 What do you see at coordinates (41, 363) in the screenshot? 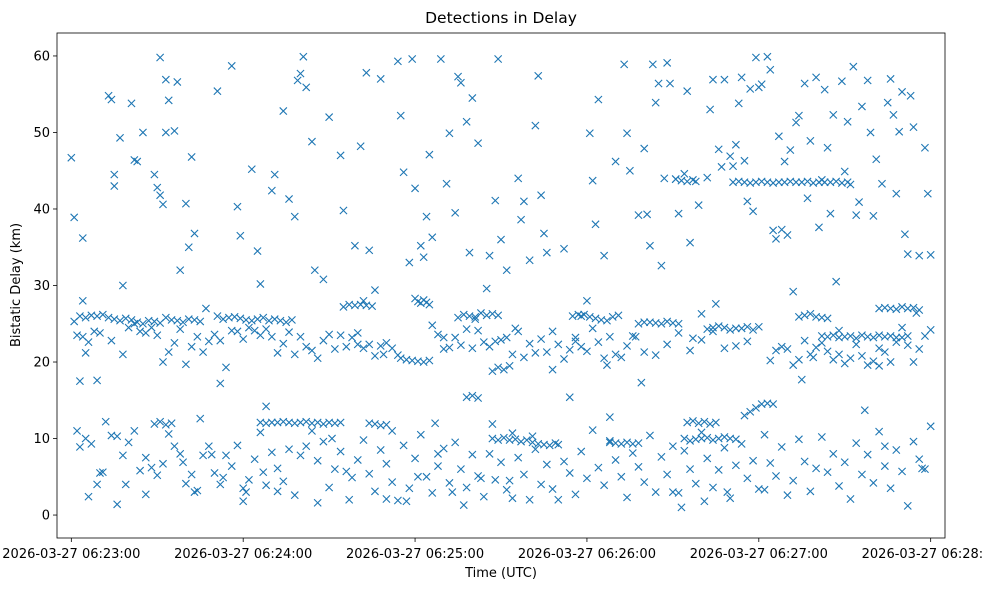
I see `y-tick-label: 20` at bounding box center [41, 363].